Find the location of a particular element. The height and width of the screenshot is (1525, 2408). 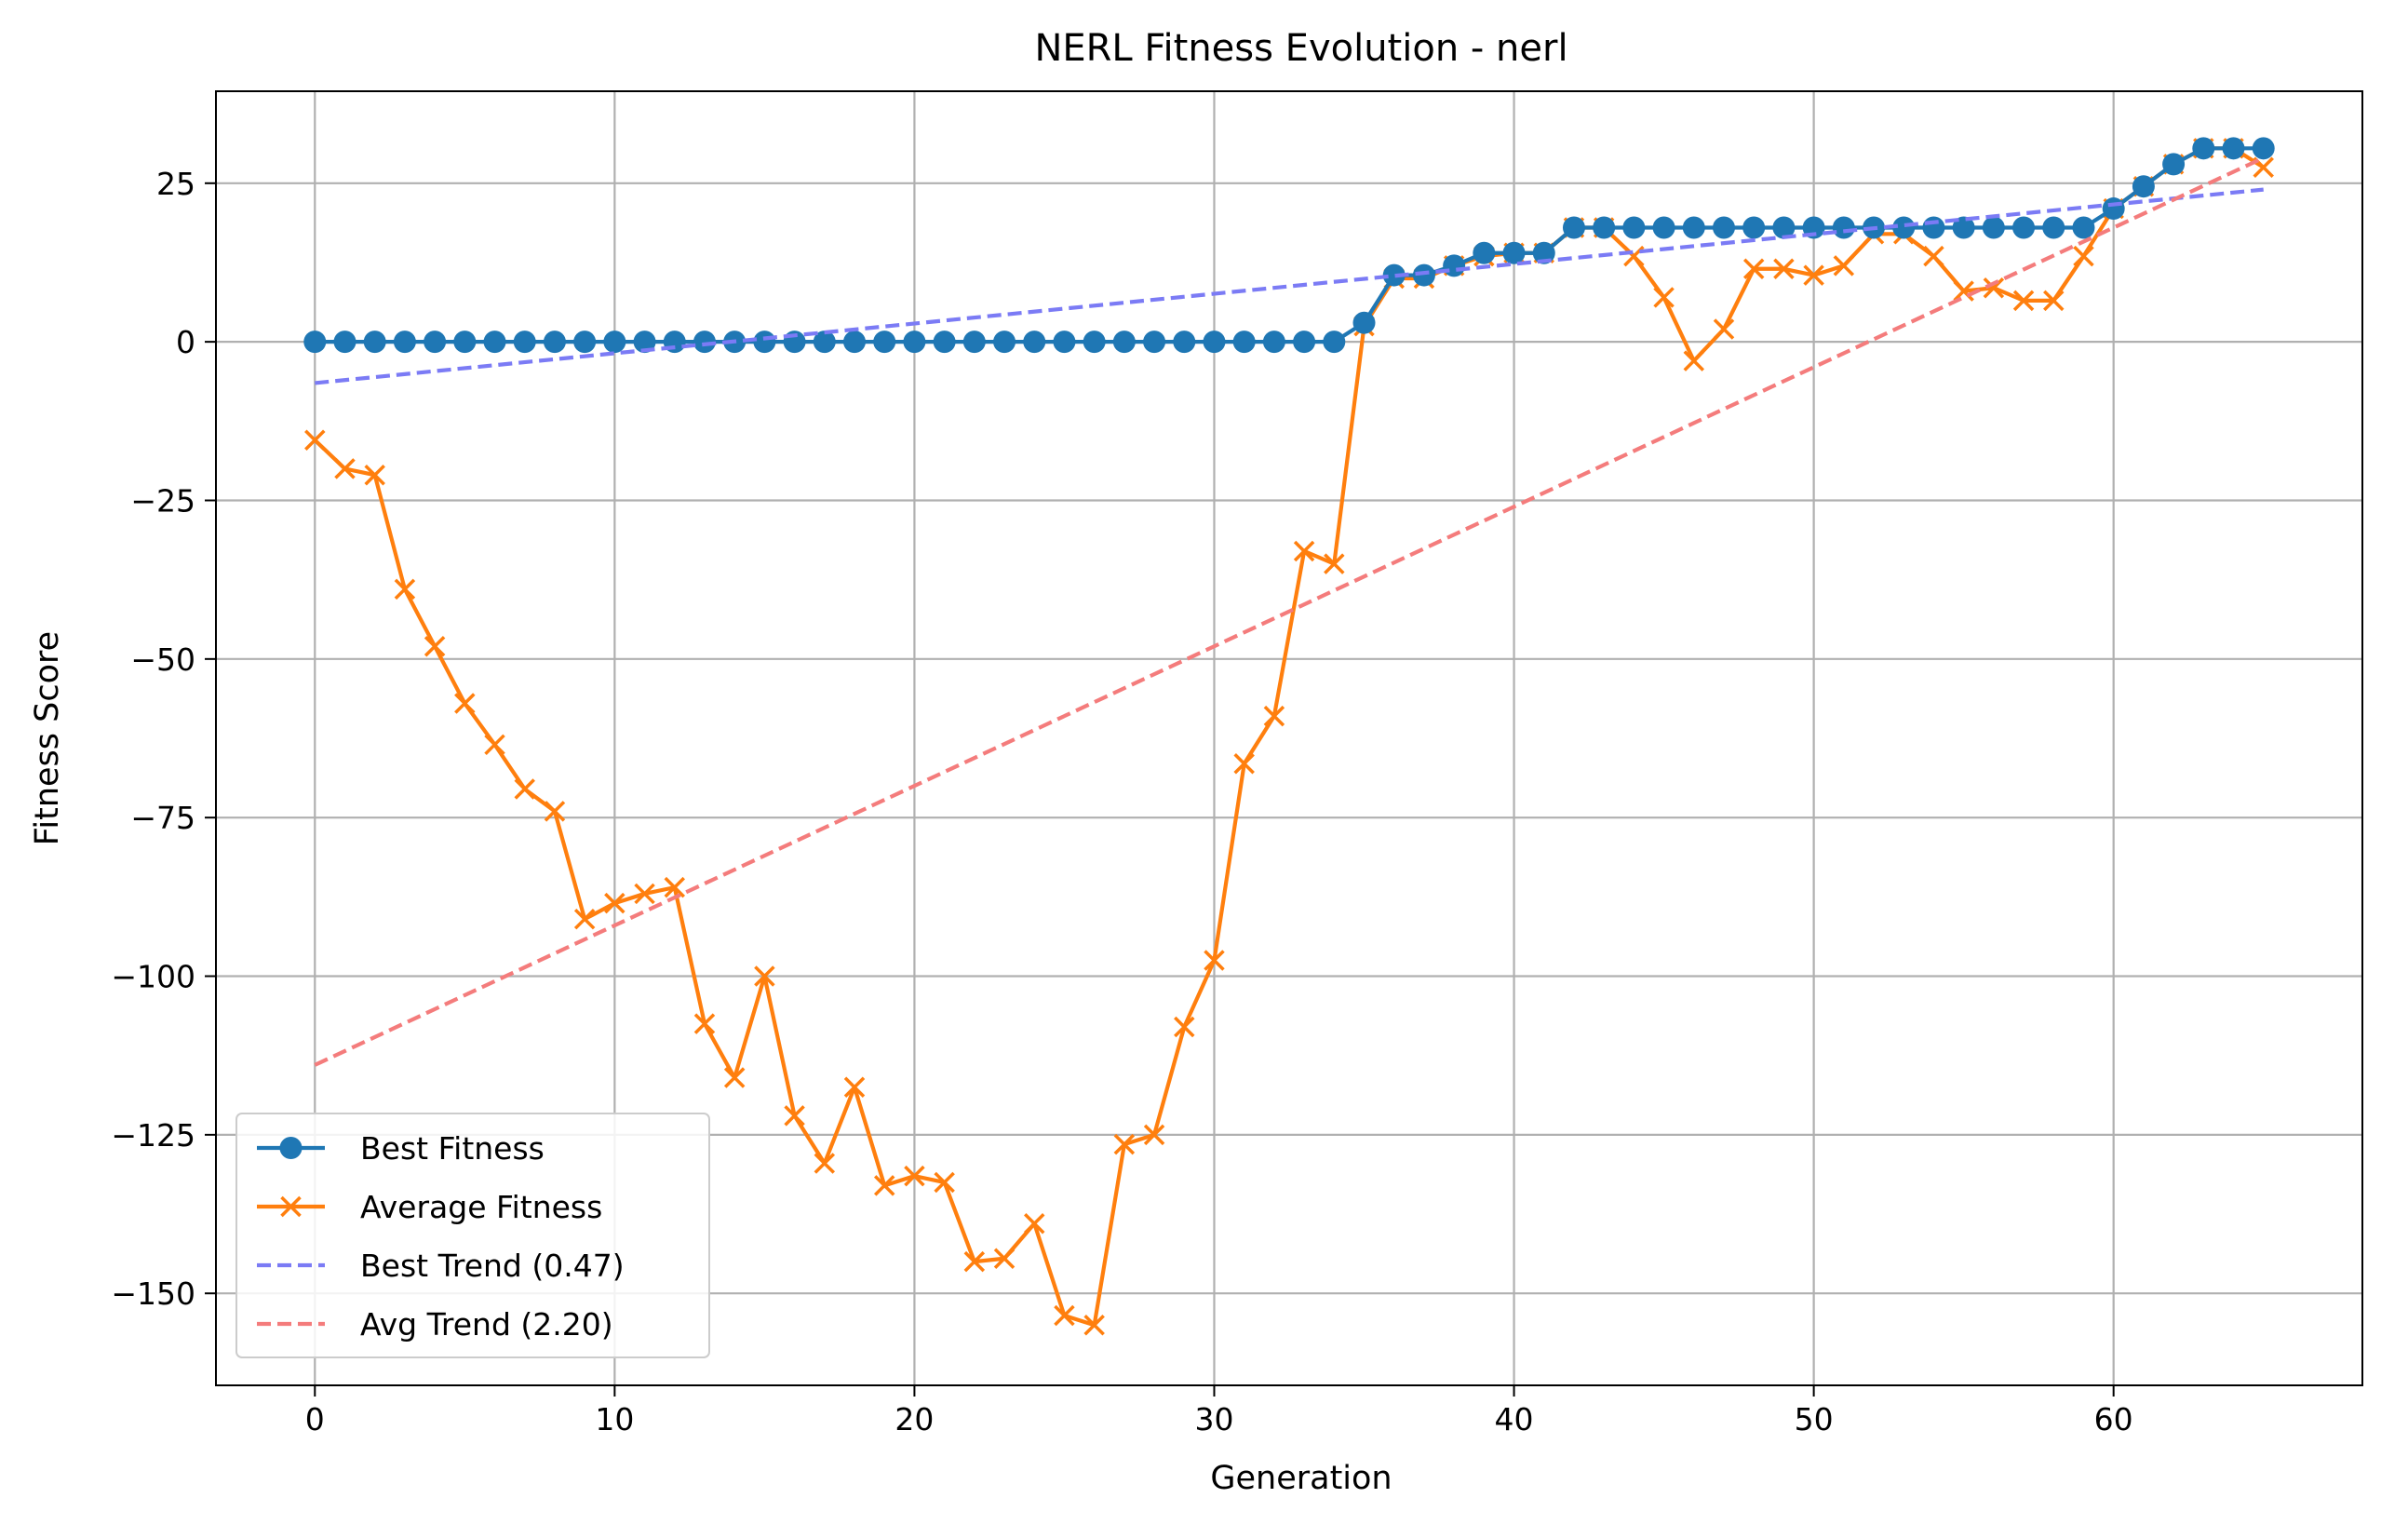

x-tick-label: 20 is located at coordinates (914, 1419).